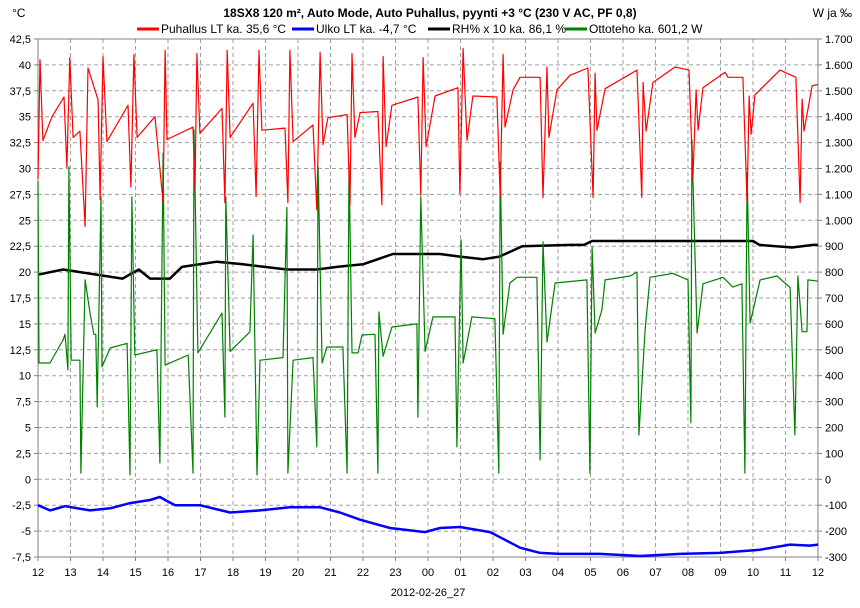 Image resolution: width=860 pixels, height=608 pixels. Describe the element at coordinates (366, 29) in the screenshot. I see `legend-label: Ulko LT ka. -4,7 °C` at that location.